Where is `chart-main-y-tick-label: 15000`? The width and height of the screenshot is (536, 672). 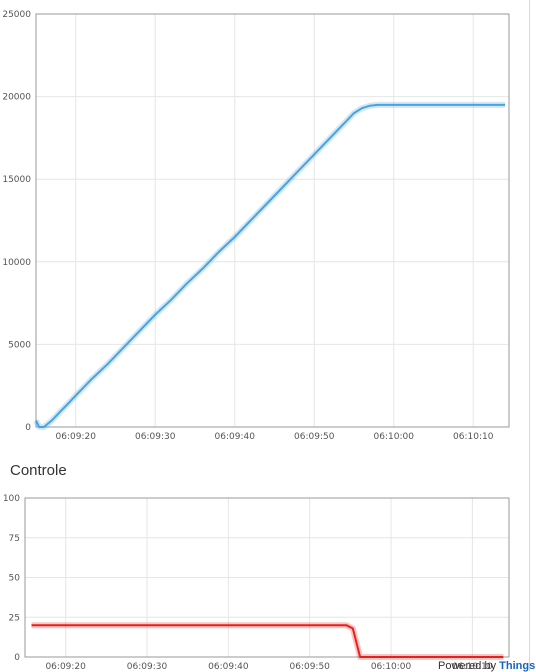 chart-main-y-tick-label: 15000 is located at coordinates (16, 180).